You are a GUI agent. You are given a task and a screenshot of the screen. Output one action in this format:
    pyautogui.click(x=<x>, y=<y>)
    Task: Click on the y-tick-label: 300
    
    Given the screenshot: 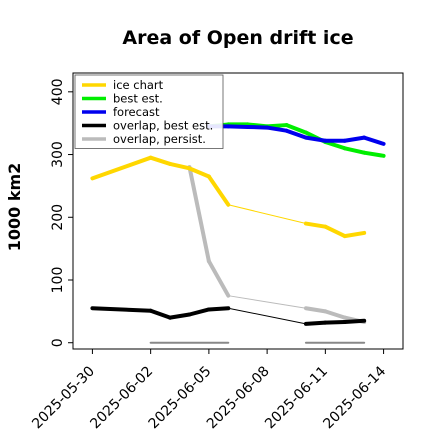 What is the action you would take?
    pyautogui.click(x=58, y=154)
    